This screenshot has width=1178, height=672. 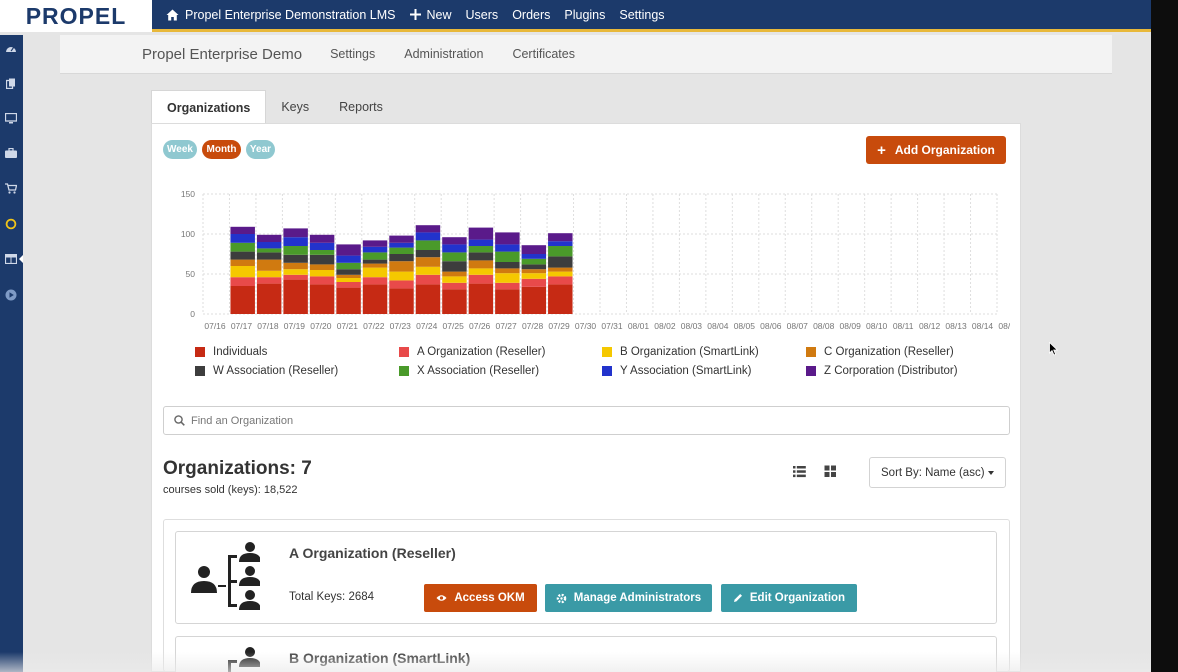 I want to click on tab-bar: Organizations Keys Reports, so click(x=274, y=107).